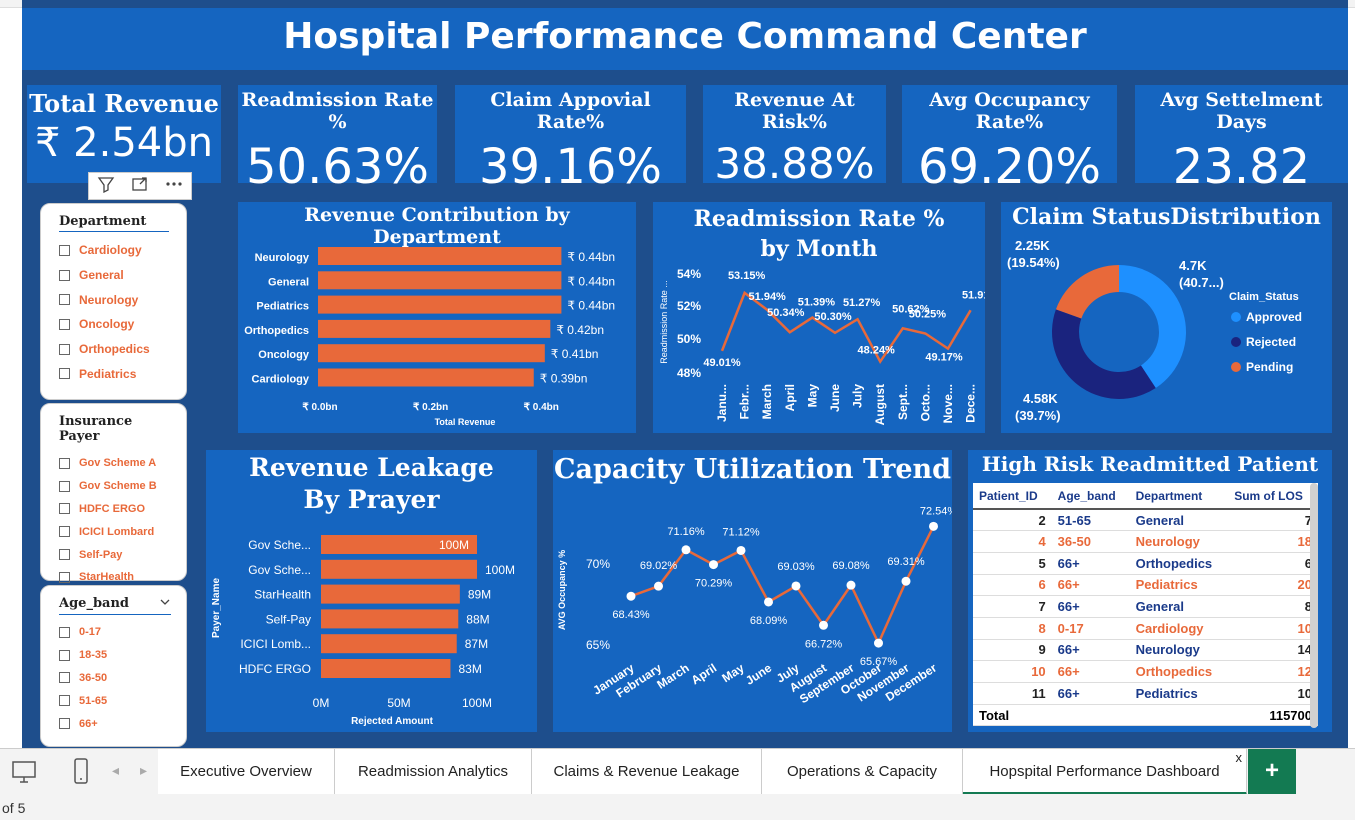  What do you see at coordinates (1236, 367) in the screenshot?
I see `legend-marker` at bounding box center [1236, 367].